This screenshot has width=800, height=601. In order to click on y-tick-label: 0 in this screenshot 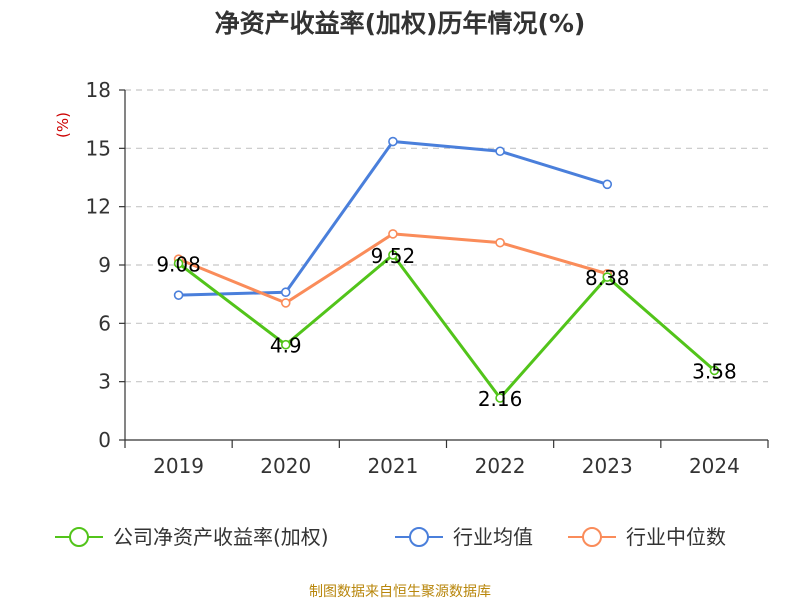, I will do `click(104, 440)`.